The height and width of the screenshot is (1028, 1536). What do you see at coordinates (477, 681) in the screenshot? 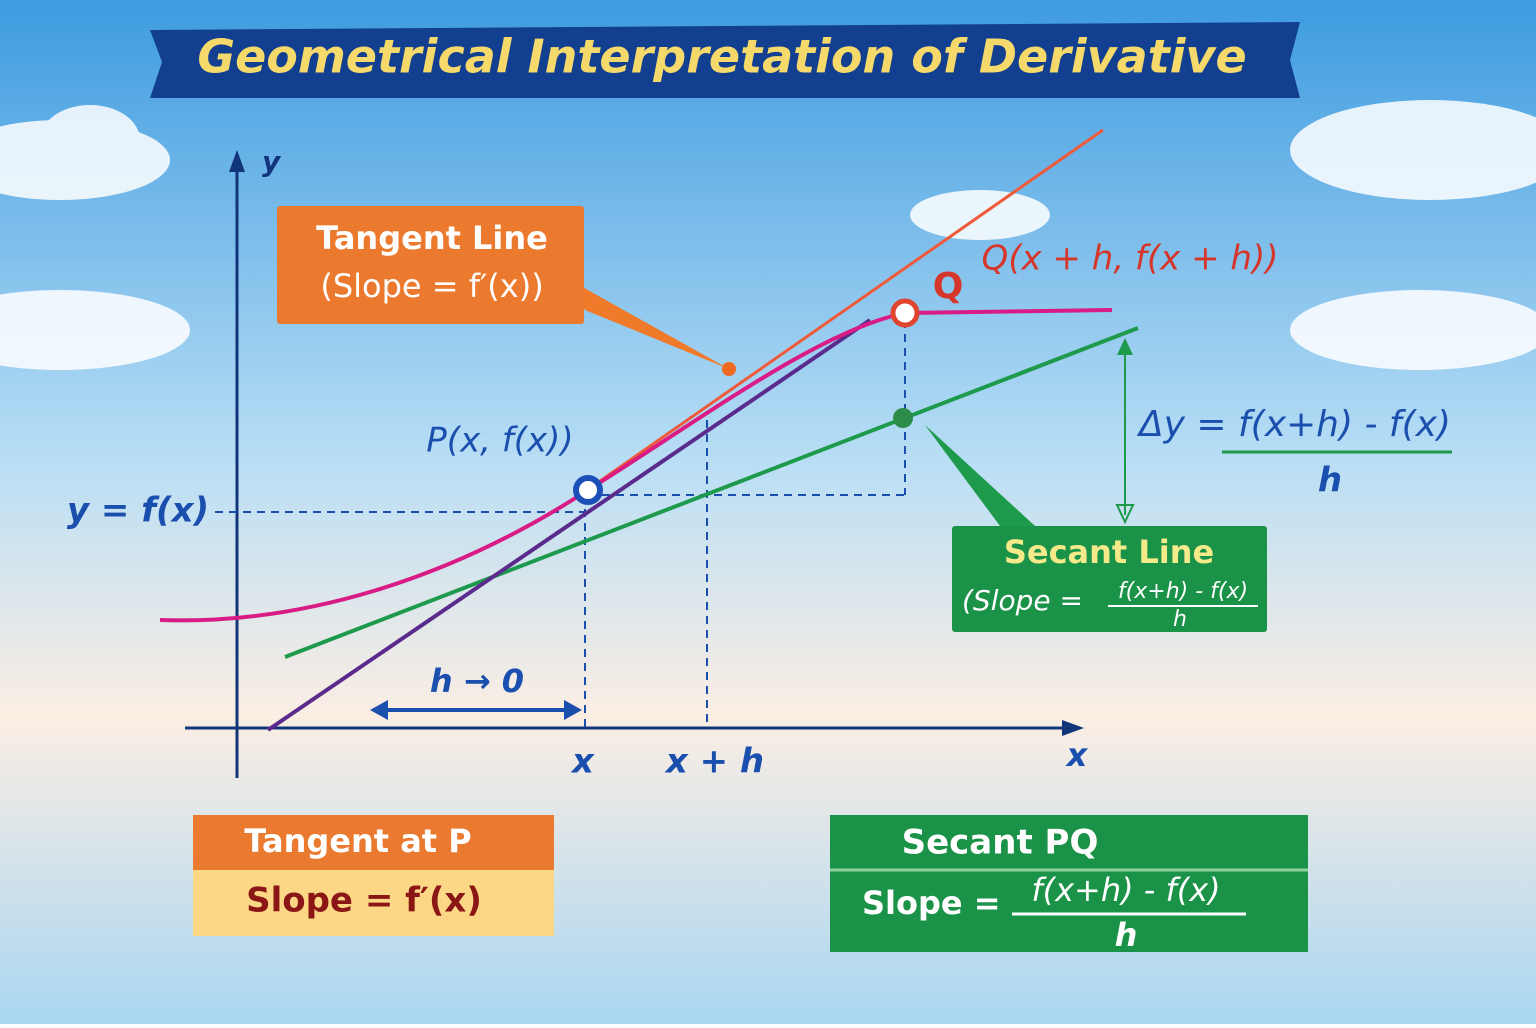
I see `h-limit: h → 0` at bounding box center [477, 681].